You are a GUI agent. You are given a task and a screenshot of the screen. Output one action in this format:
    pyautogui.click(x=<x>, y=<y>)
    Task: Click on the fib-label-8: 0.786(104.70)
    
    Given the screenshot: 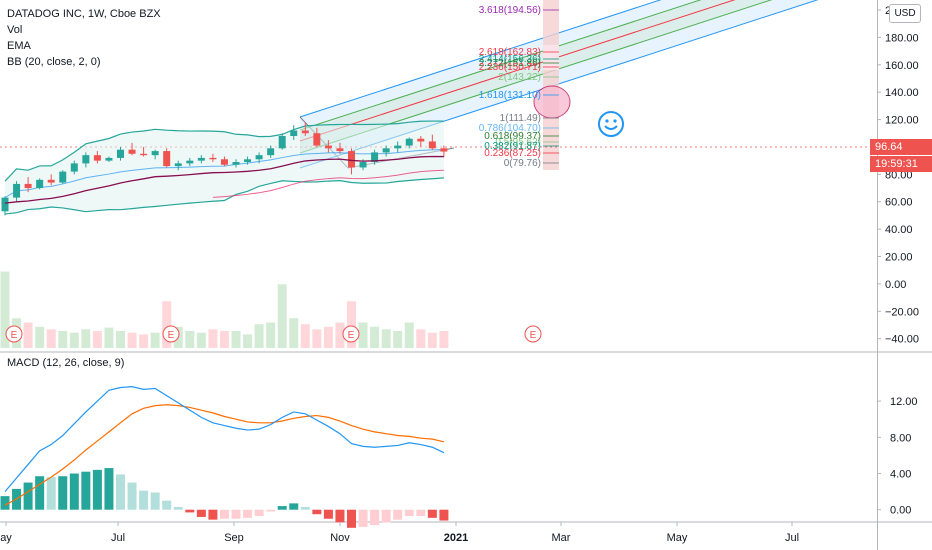 What is the action you would take?
    pyautogui.click(x=510, y=128)
    